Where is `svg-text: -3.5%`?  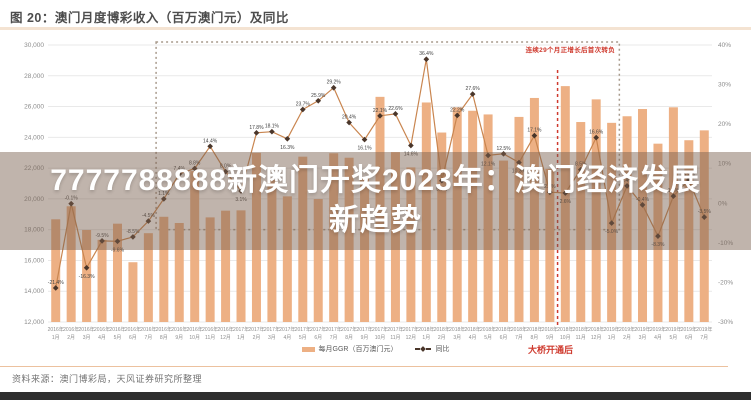
svg-text: -3.5% is located at coordinates (705, 212).